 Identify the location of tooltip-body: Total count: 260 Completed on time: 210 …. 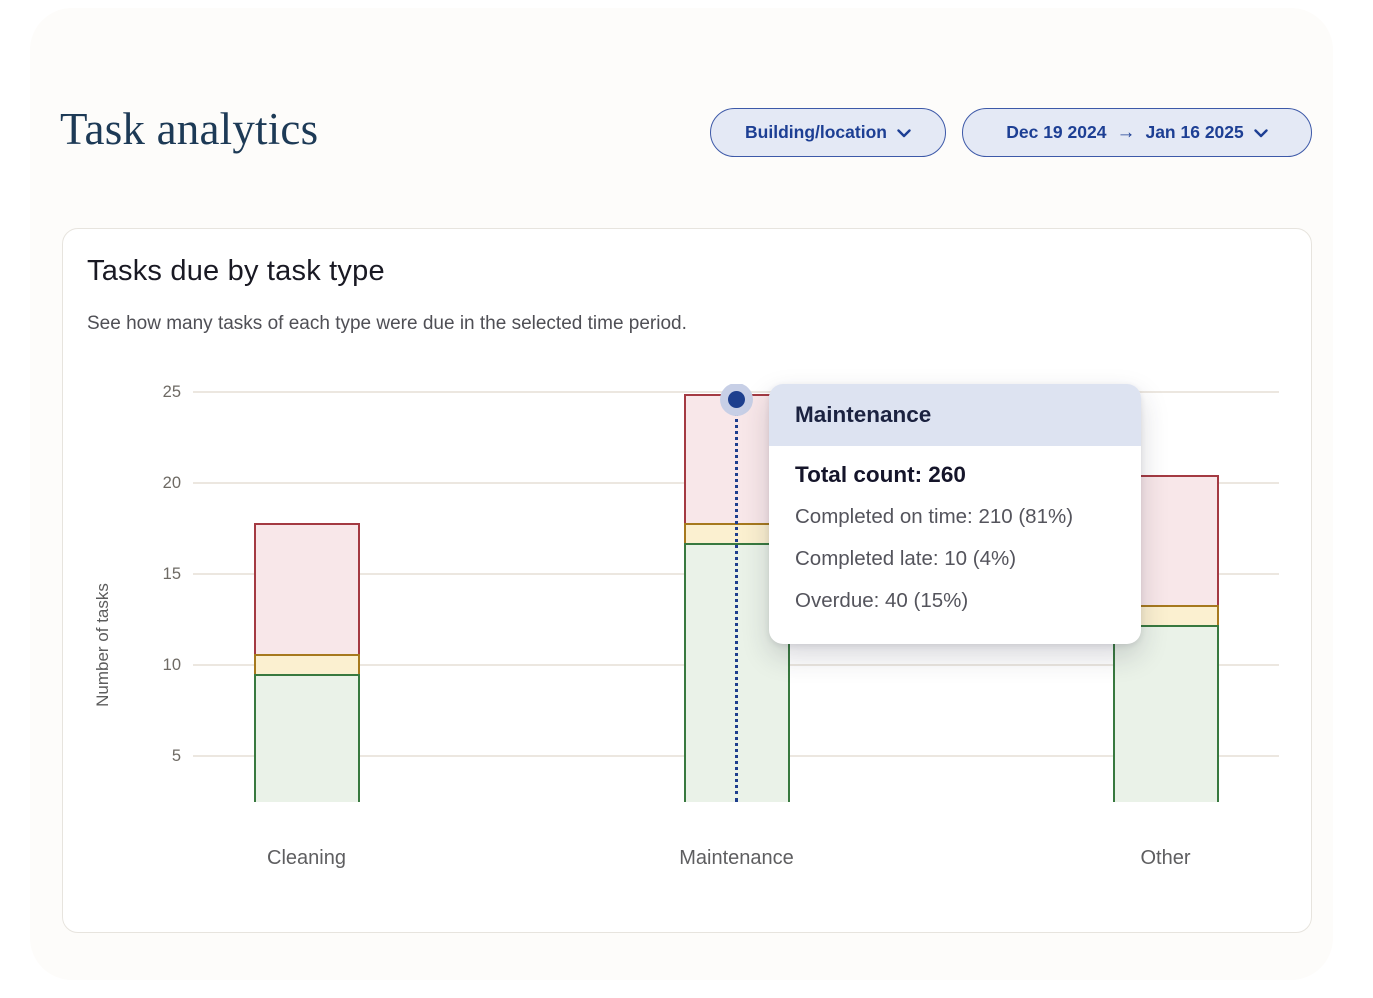
(955, 545).